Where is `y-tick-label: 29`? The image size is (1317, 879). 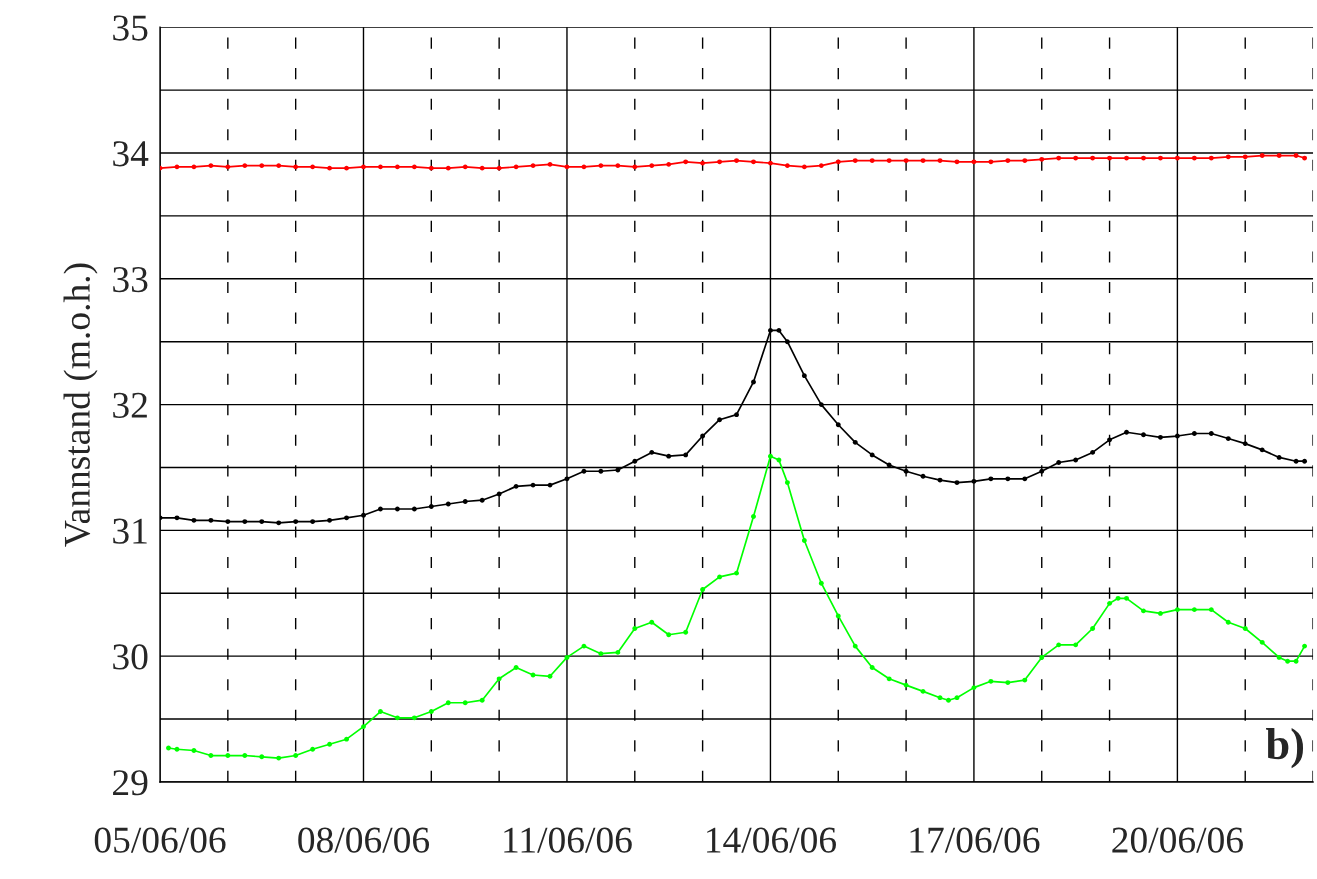 y-tick-label: 29 is located at coordinates (130, 783).